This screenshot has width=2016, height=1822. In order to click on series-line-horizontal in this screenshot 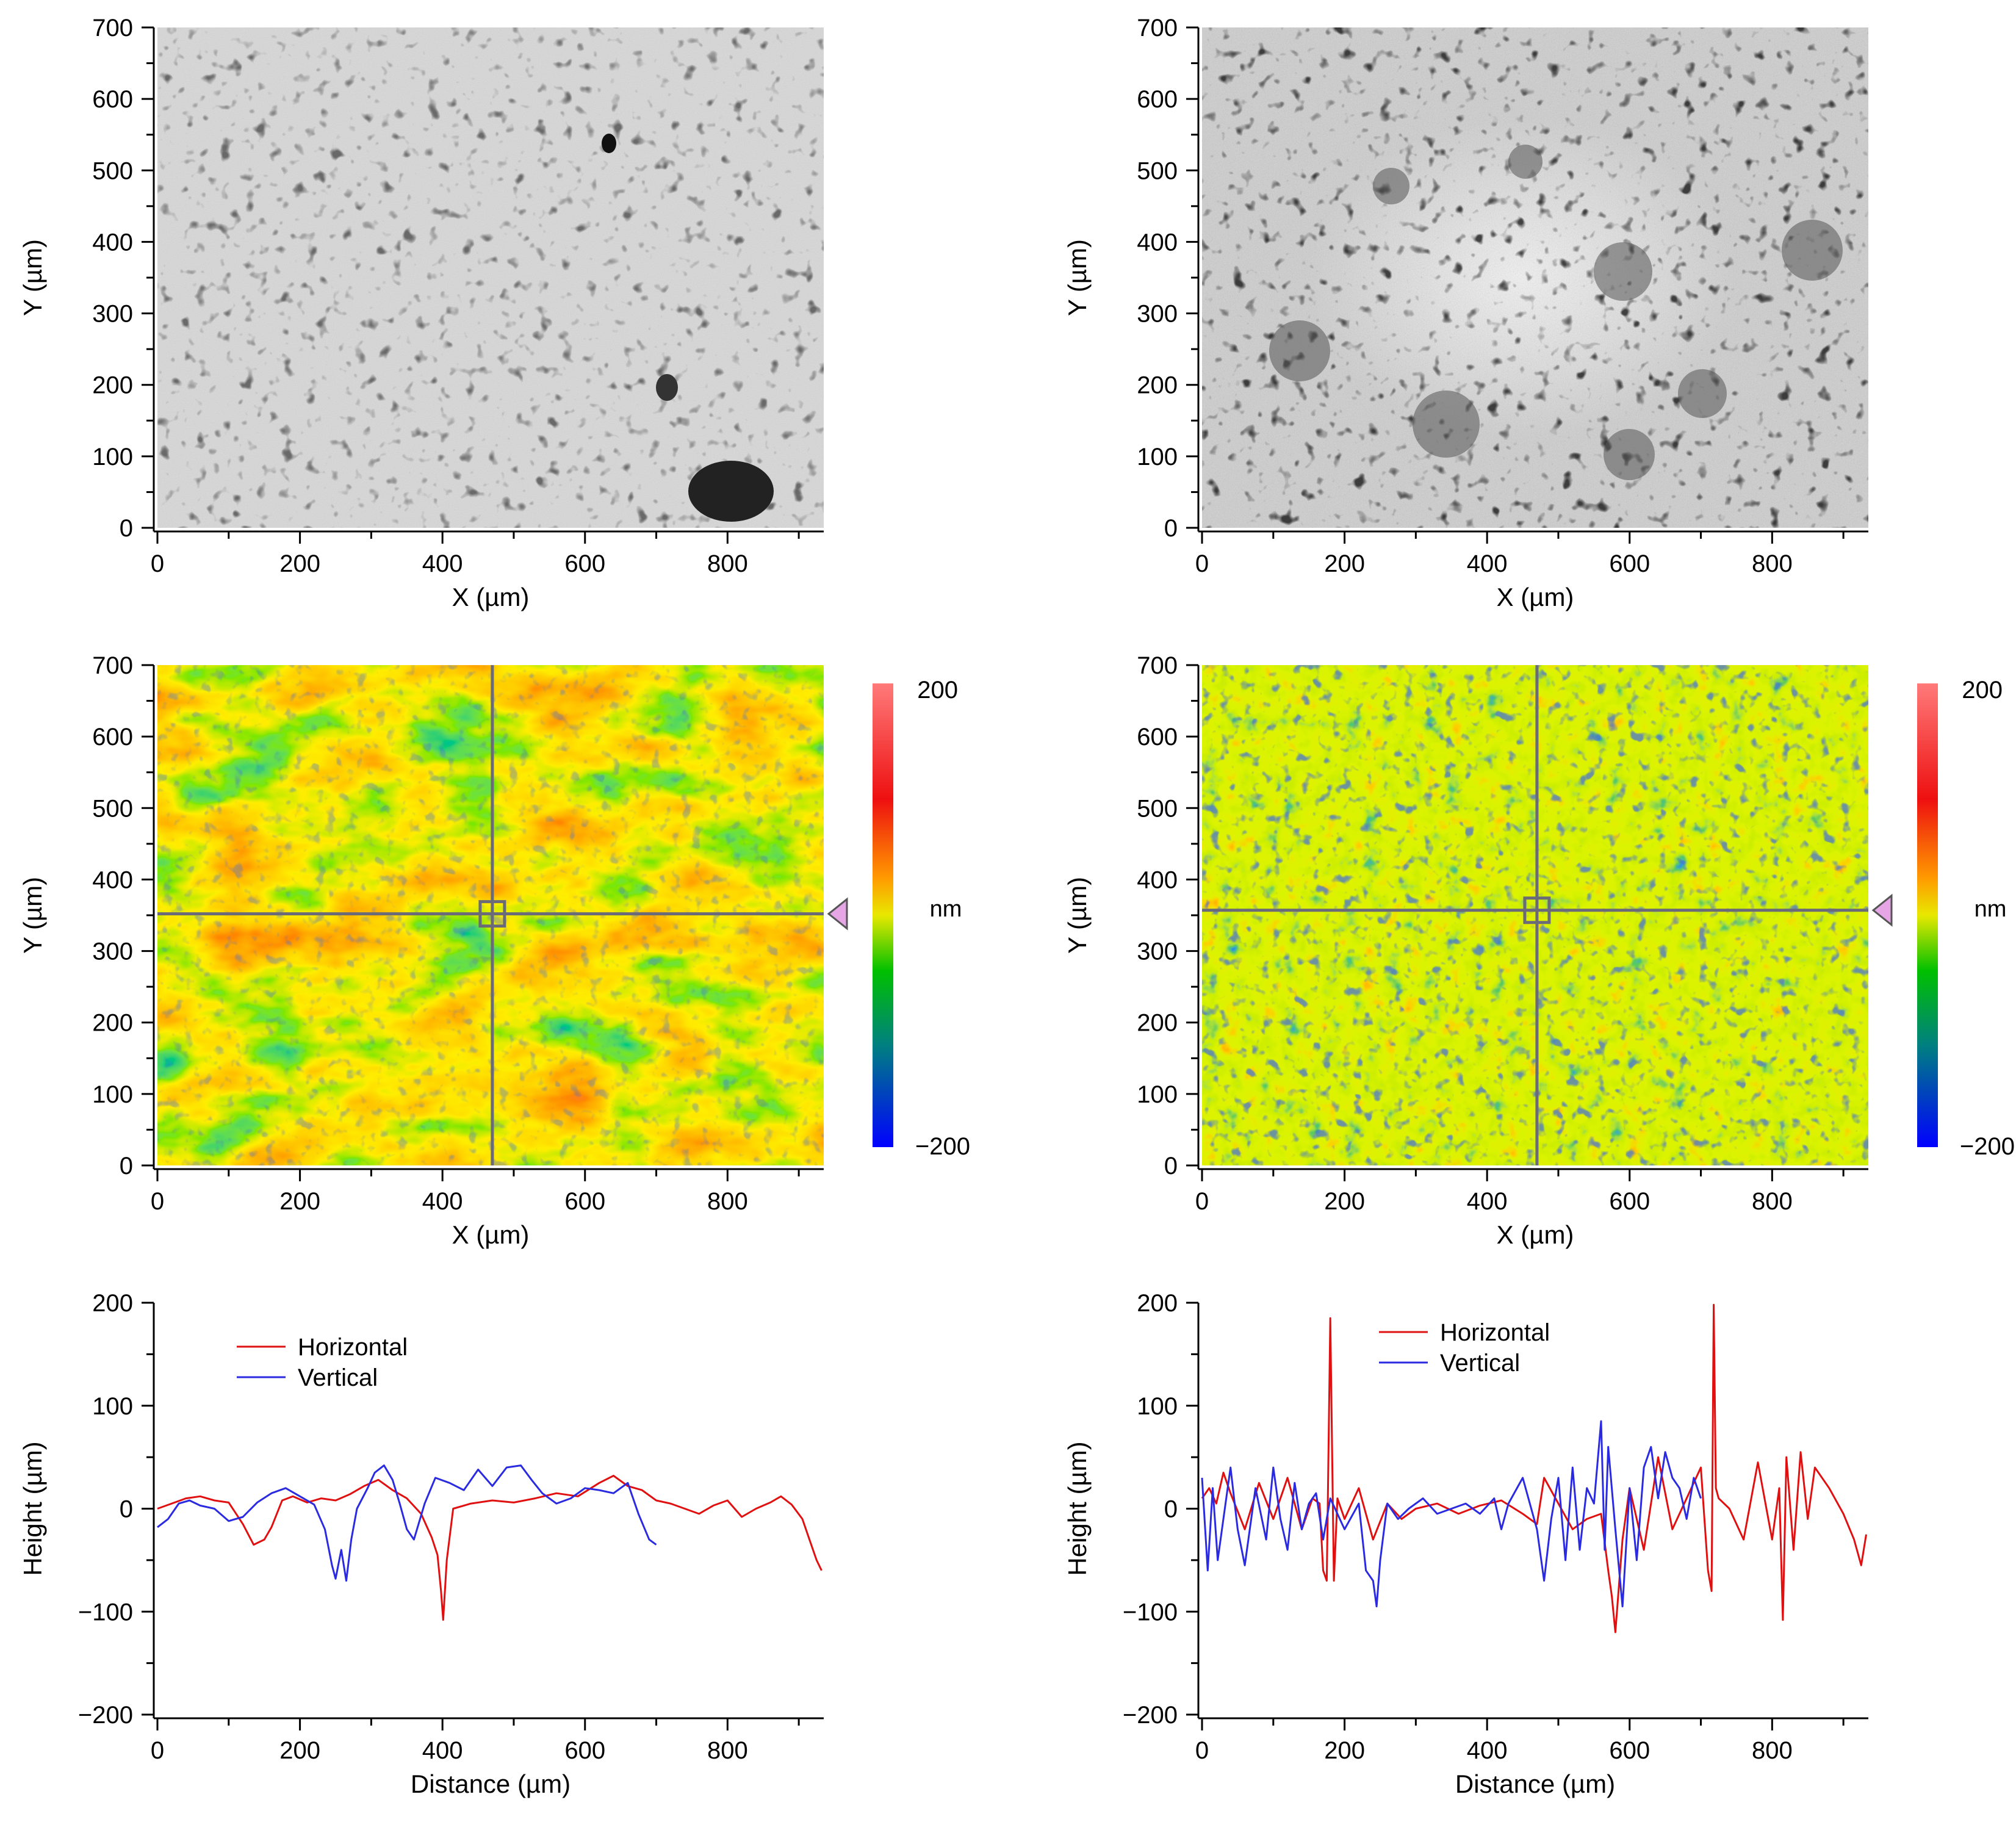, I will do `click(490, 1548)`.